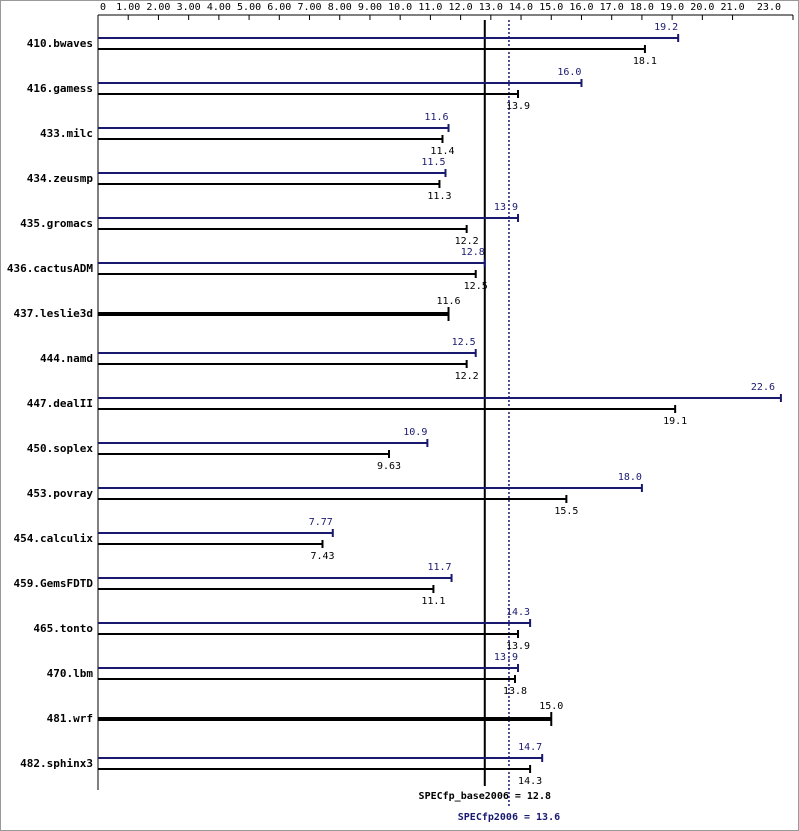 The image size is (799, 831). I want to click on category-label: 453.povray, so click(60, 493).